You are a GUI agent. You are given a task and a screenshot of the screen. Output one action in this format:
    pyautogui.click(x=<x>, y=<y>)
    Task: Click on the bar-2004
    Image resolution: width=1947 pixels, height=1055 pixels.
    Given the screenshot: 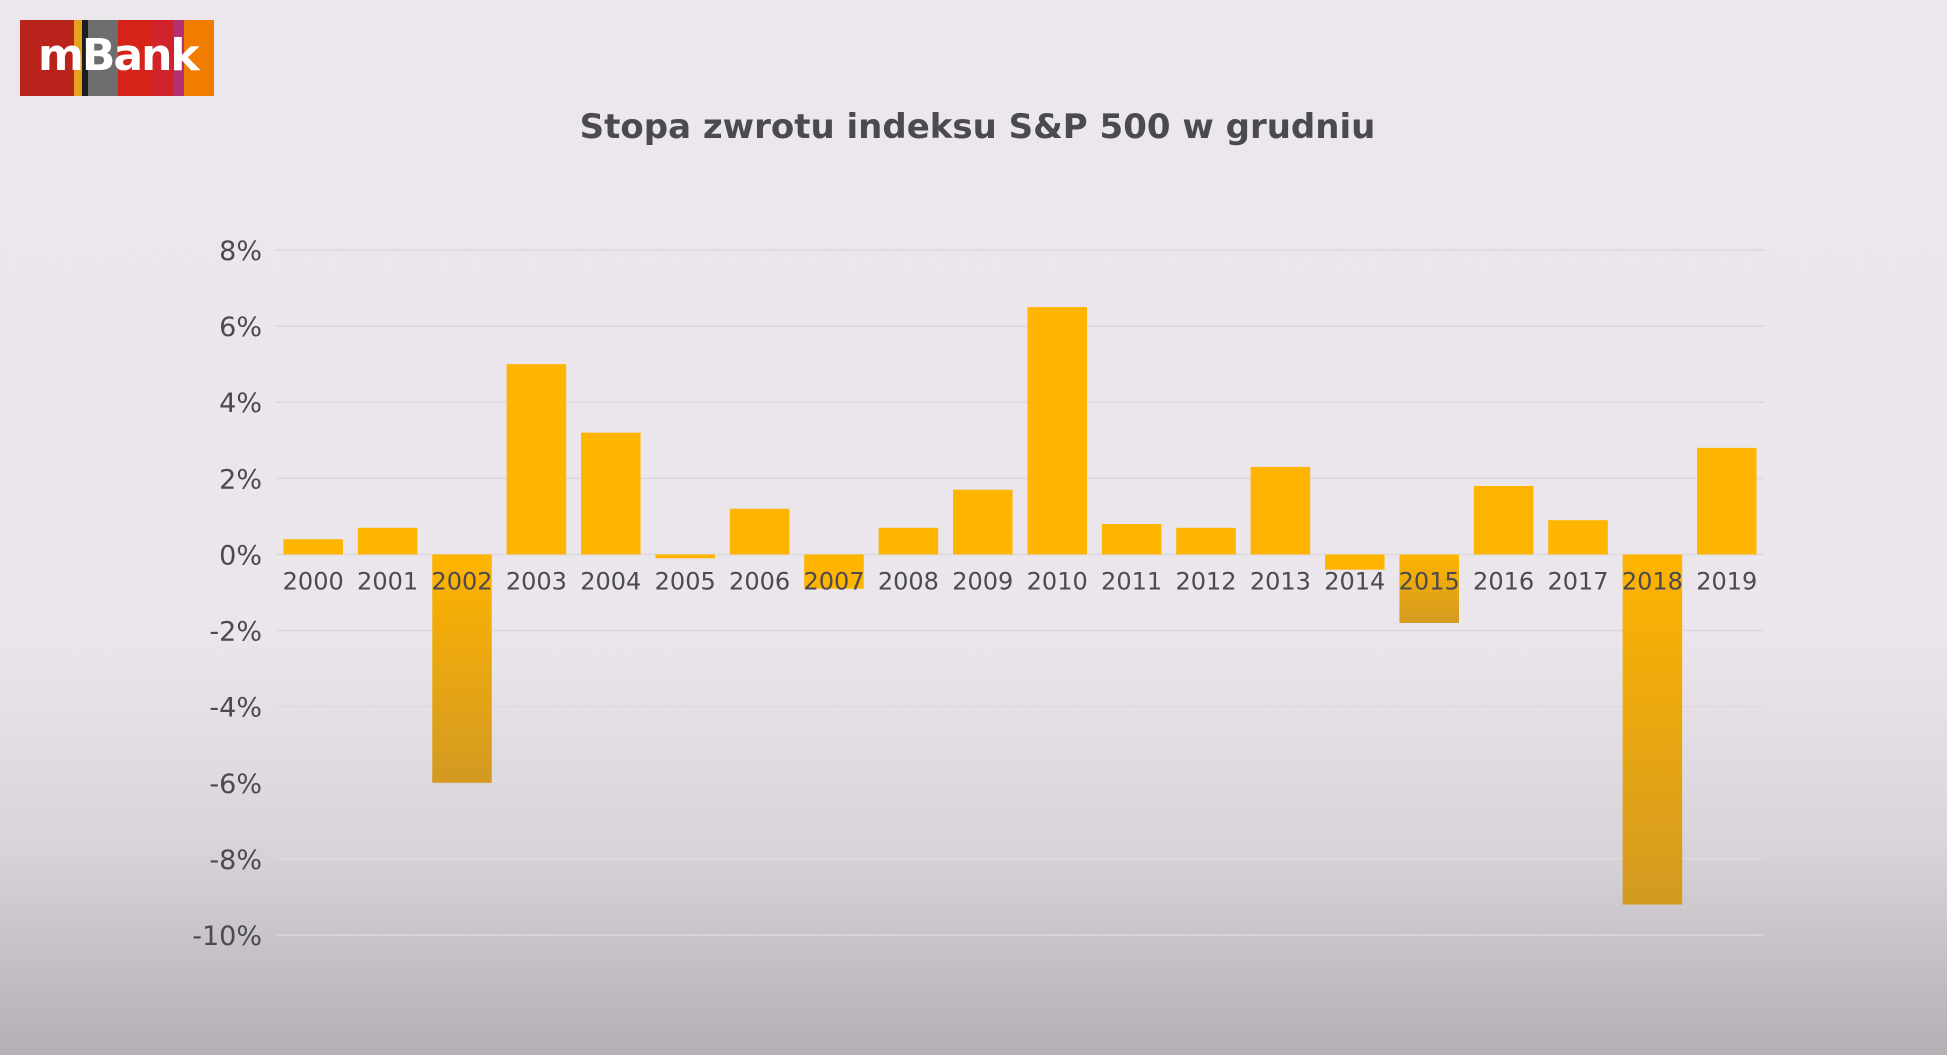 What is the action you would take?
    pyautogui.click(x=611, y=493)
    